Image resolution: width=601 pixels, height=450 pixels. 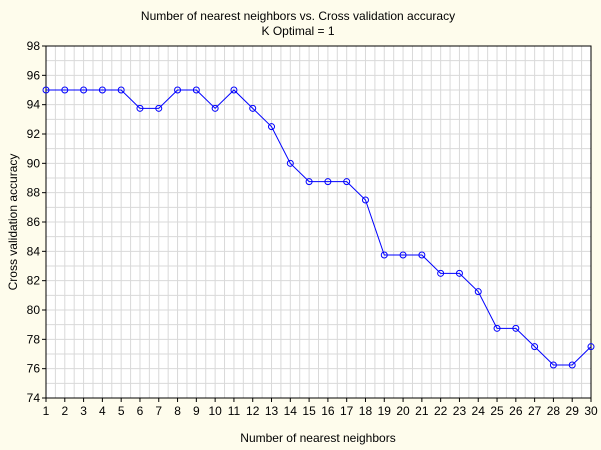 I want to click on x-tick-label: 19, so click(x=385, y=411).